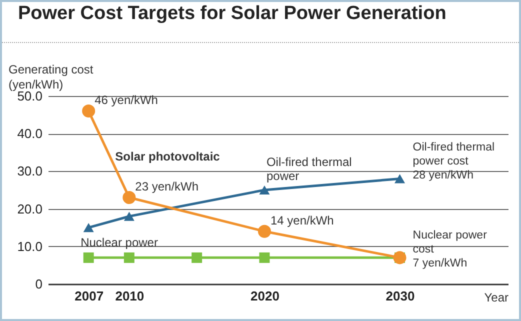 Image resolution: width=521 pixels, height=321 pixels. What do you see at coordinates (453, 162) in the screenshot?
I see `annotation: Oil-fired thermal power cost 28 yen/kWh` at bounding box center [453, 162].